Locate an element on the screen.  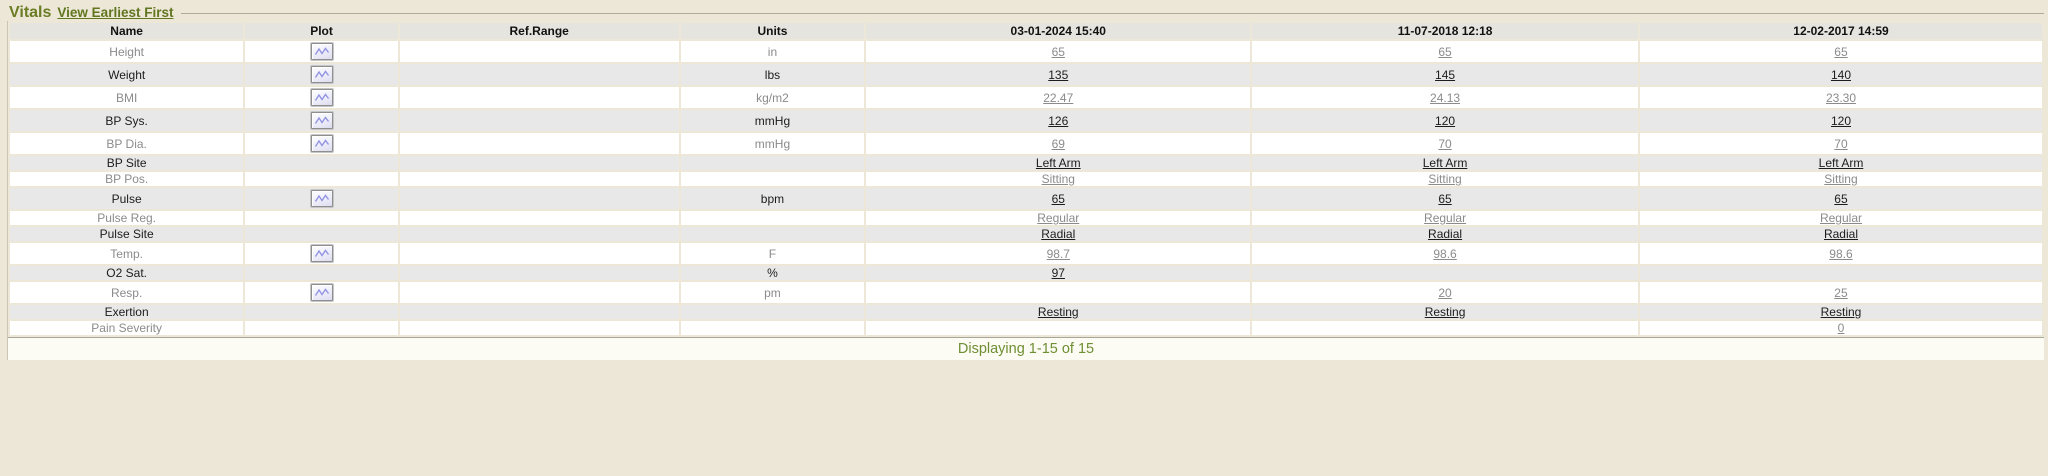
value-cell-3: Regular is located at coordinates (1840, 218).